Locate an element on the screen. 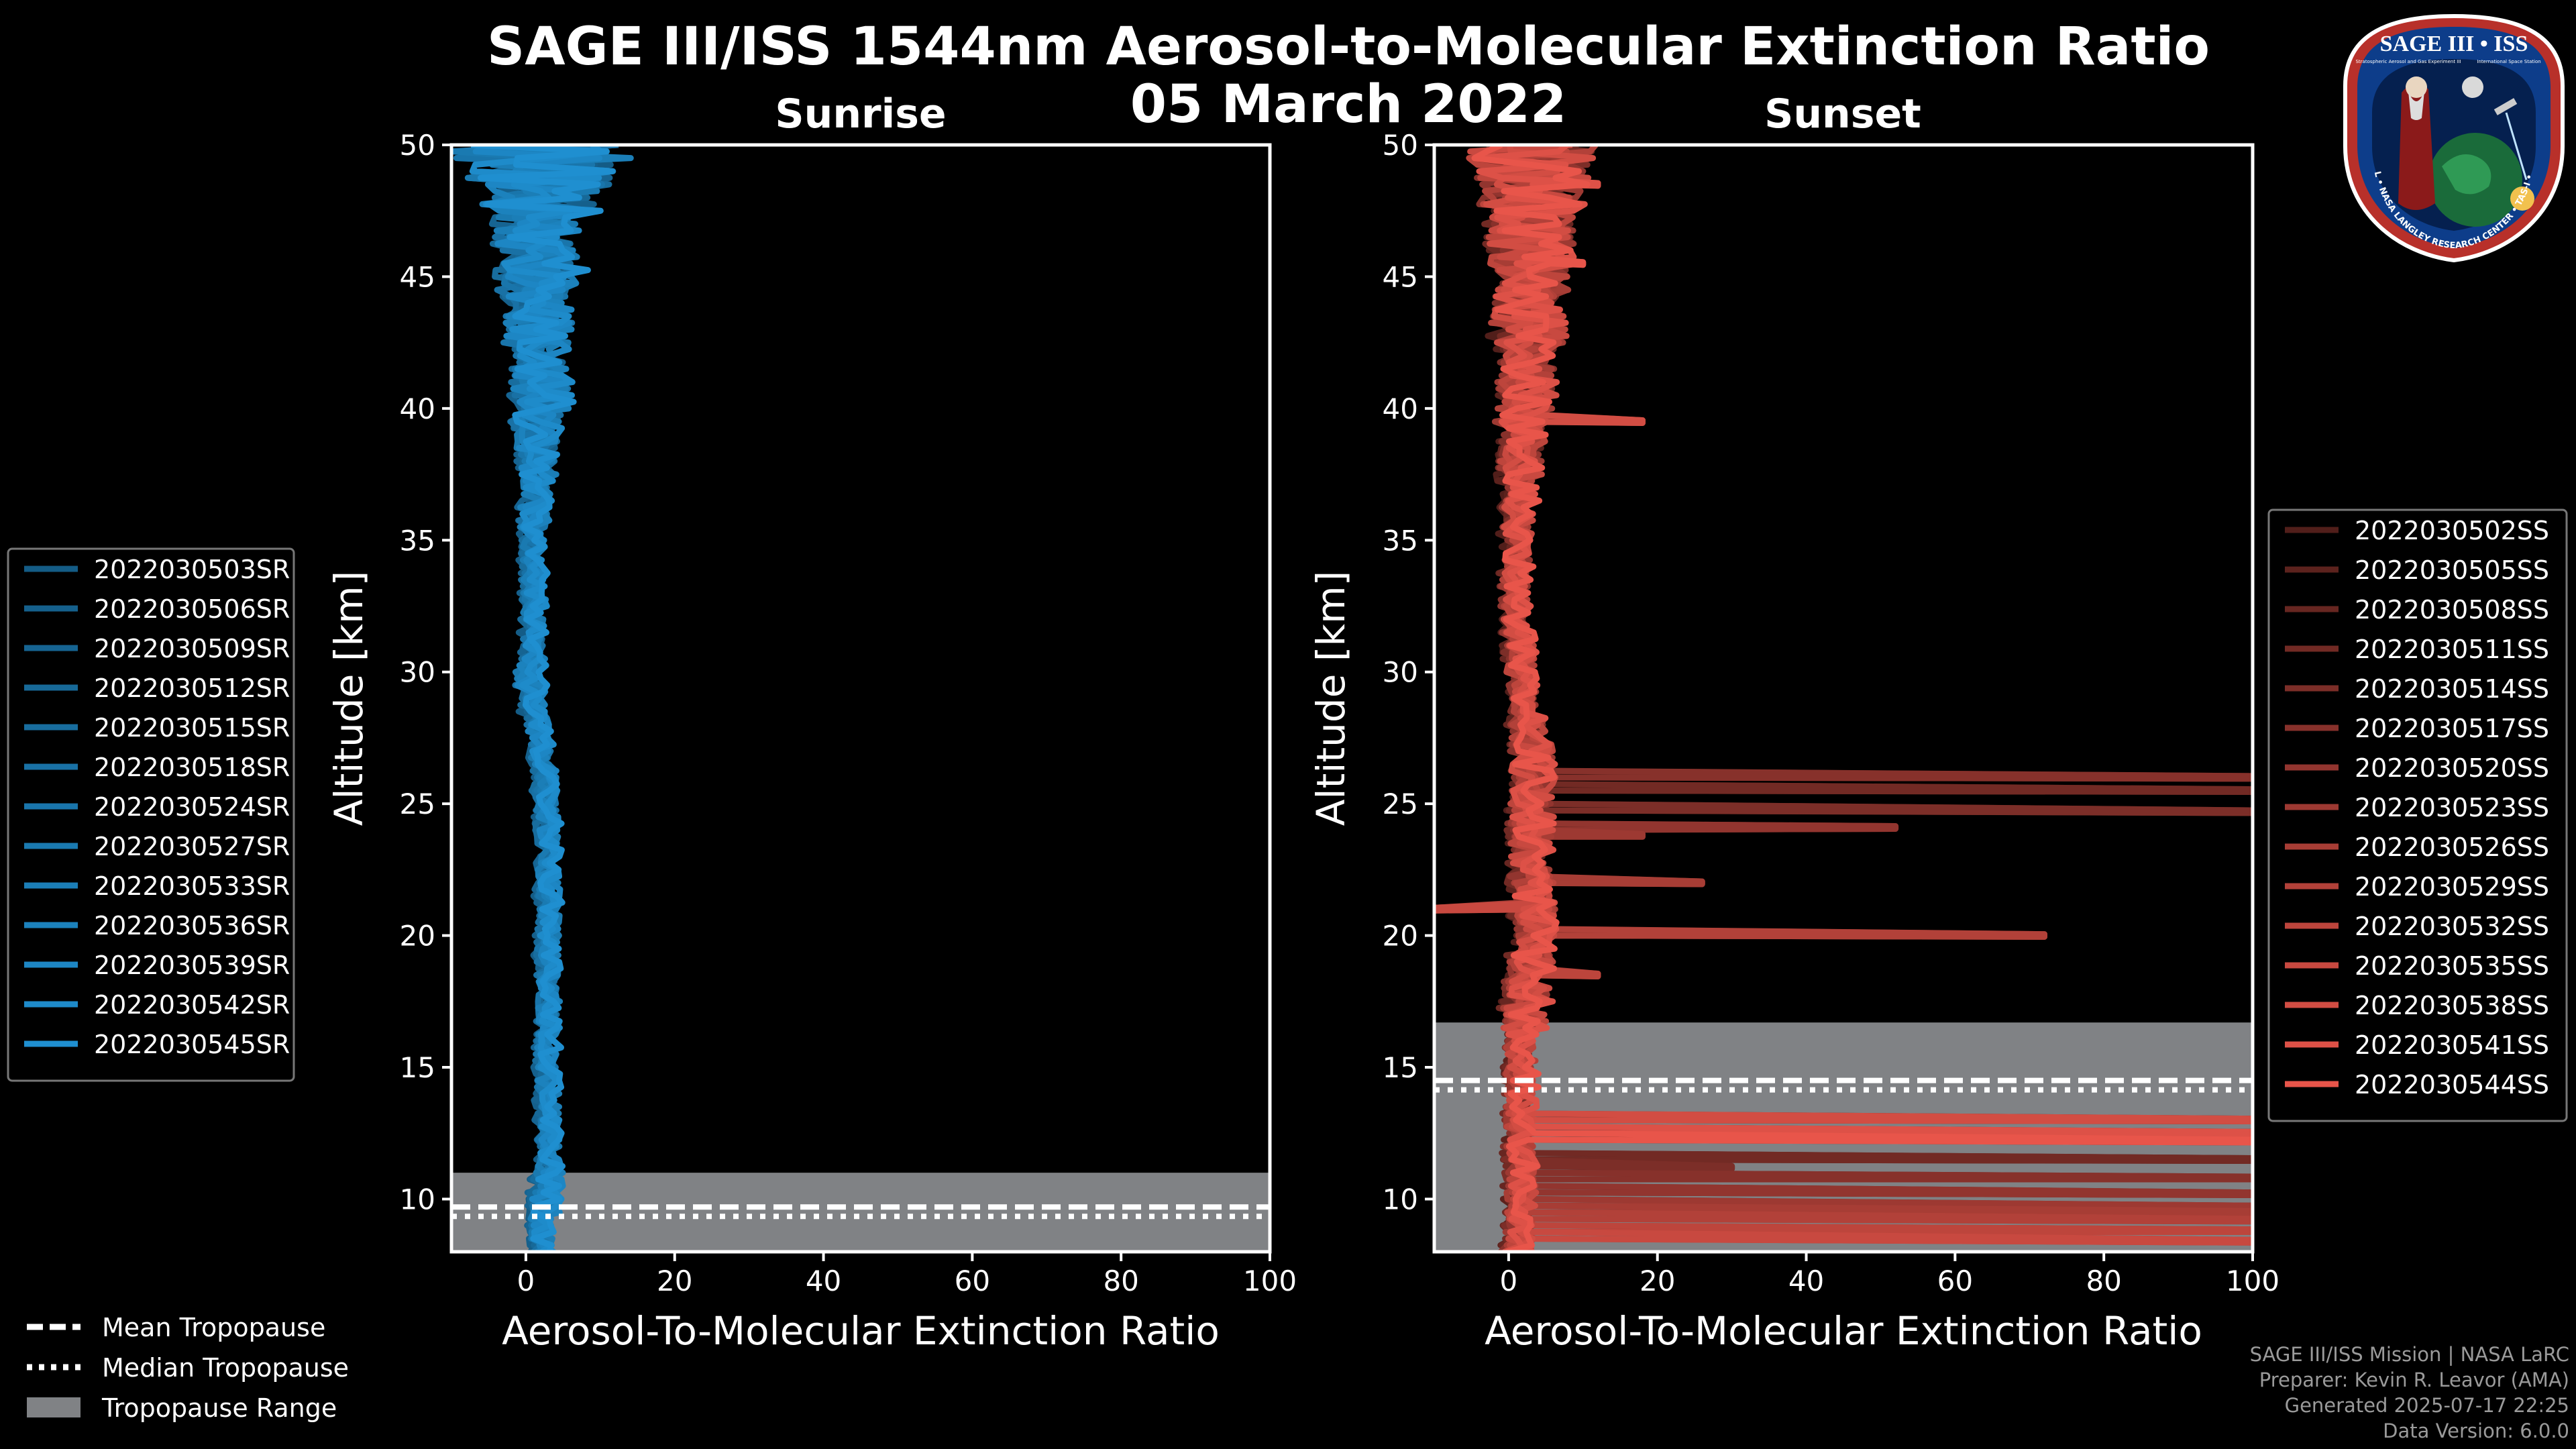 This screenshot has height=1449, width=2576. legend-entry-2022030502SS: 2022030502SS is located at coordinates (2452, 530).